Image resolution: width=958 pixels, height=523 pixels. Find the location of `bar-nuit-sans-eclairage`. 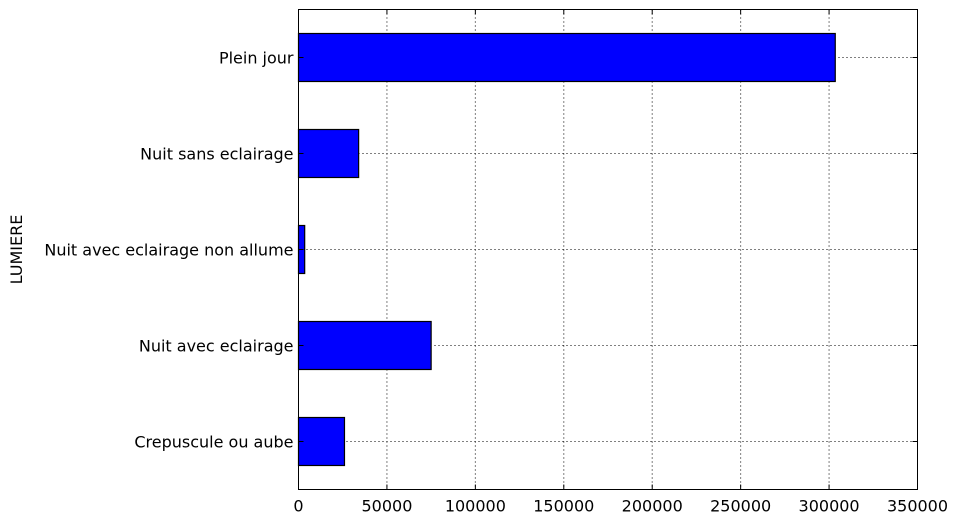

bar-nuit-sans-eclairage is located at coordinates (328, 153).